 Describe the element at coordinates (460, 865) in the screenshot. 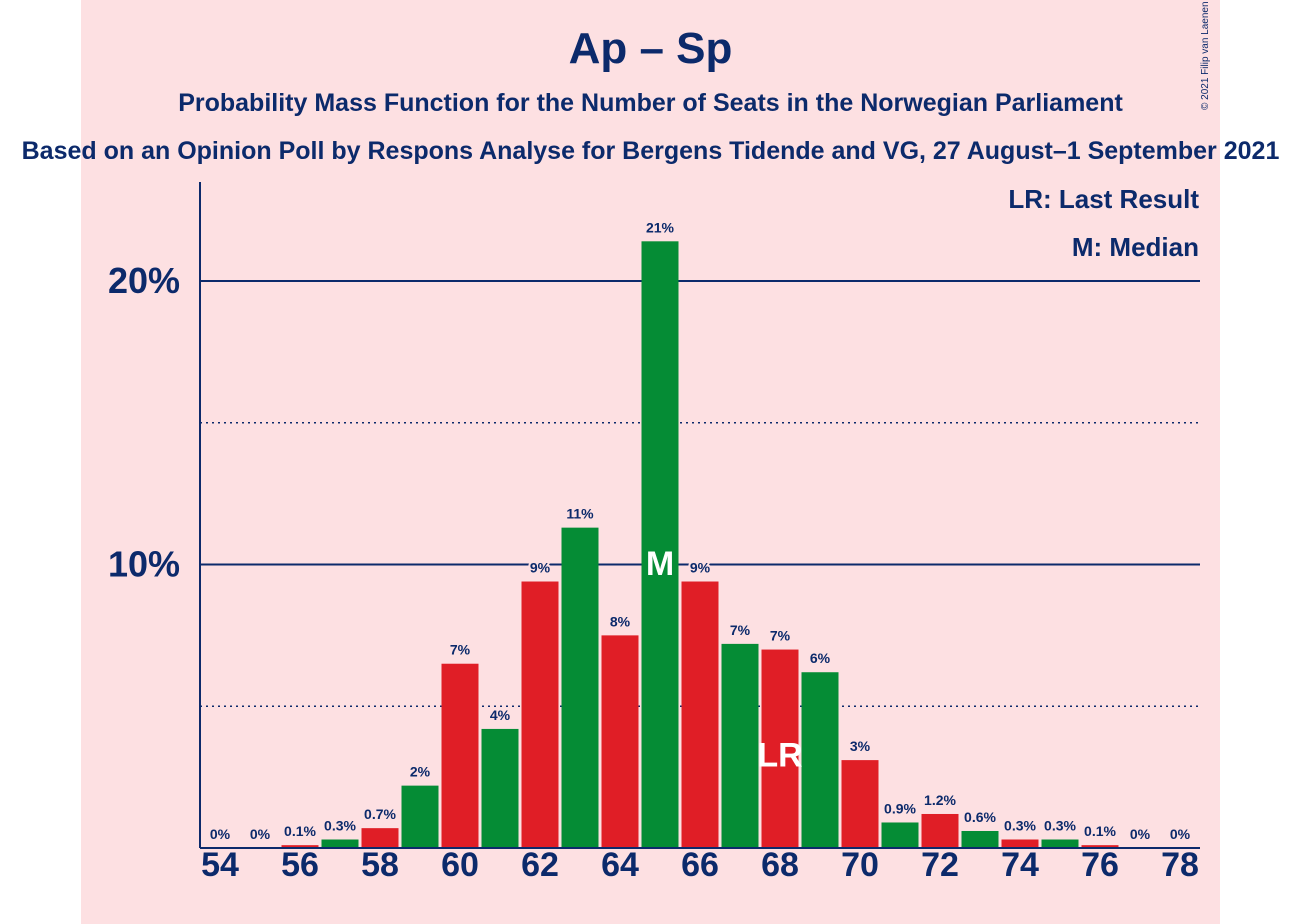

I see `x-tick-label: 60` at that location.